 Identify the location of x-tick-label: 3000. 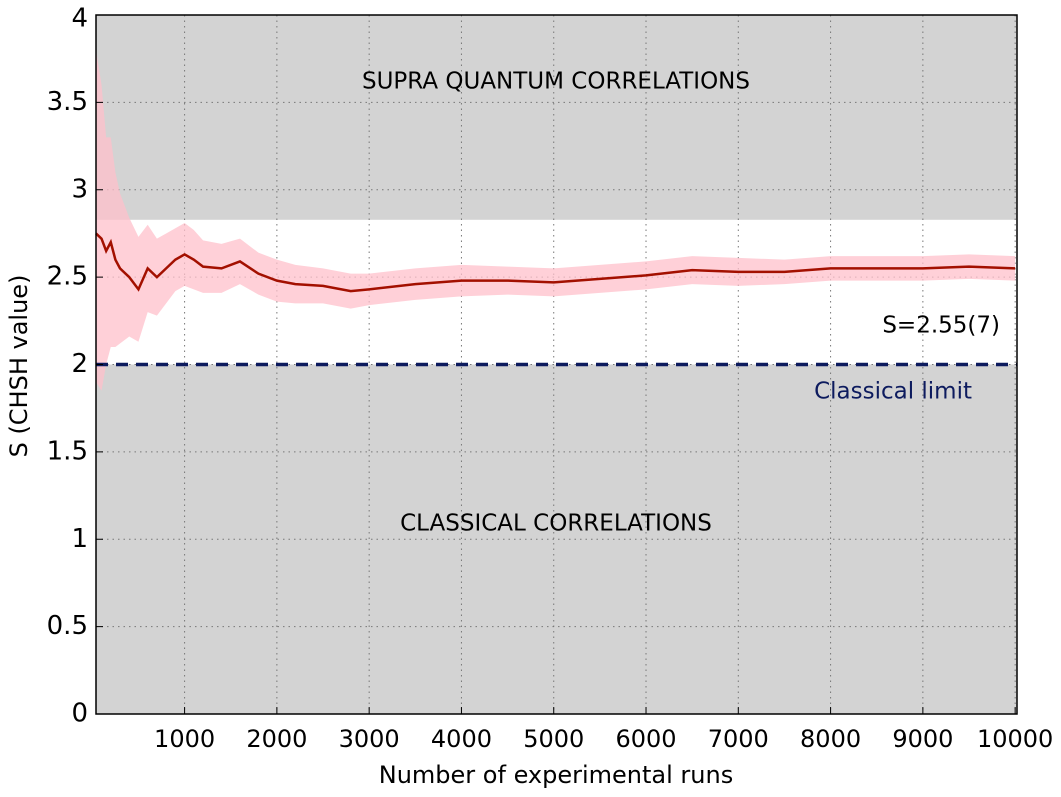
(369, 739).